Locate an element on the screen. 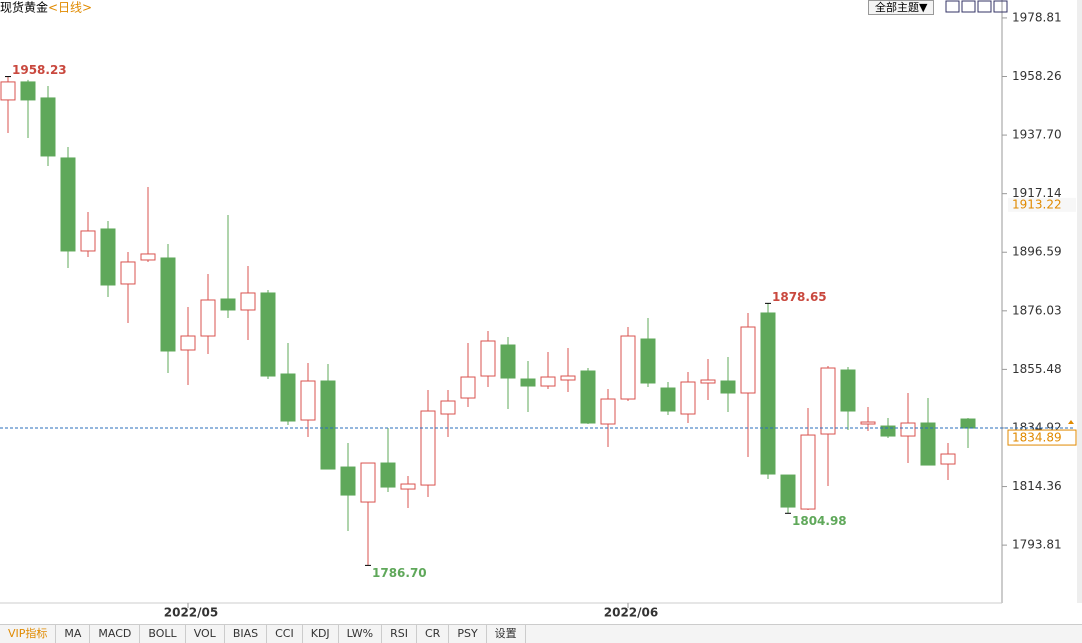  toolbar-tab: RSI is located at coordinates (399, 634).